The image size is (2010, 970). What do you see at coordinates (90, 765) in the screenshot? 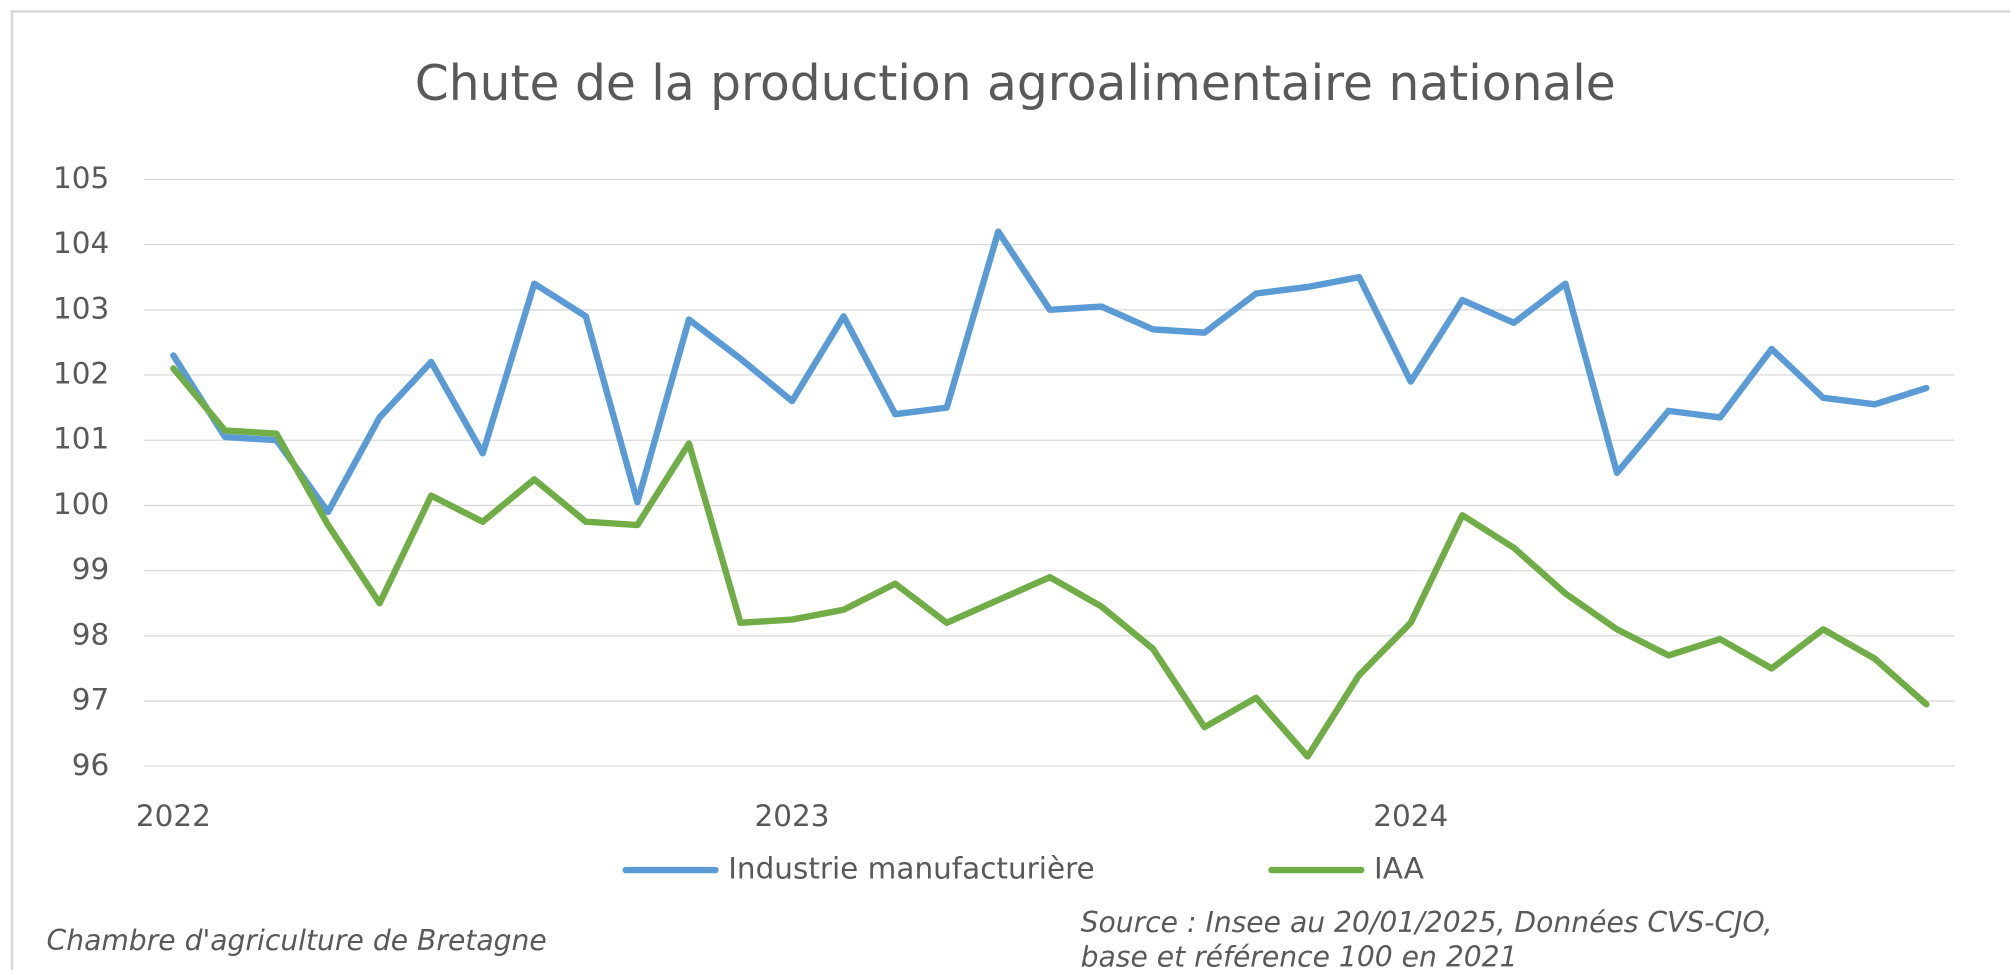
I see `y-tick-label: 96` at bounding box center [90, 765].